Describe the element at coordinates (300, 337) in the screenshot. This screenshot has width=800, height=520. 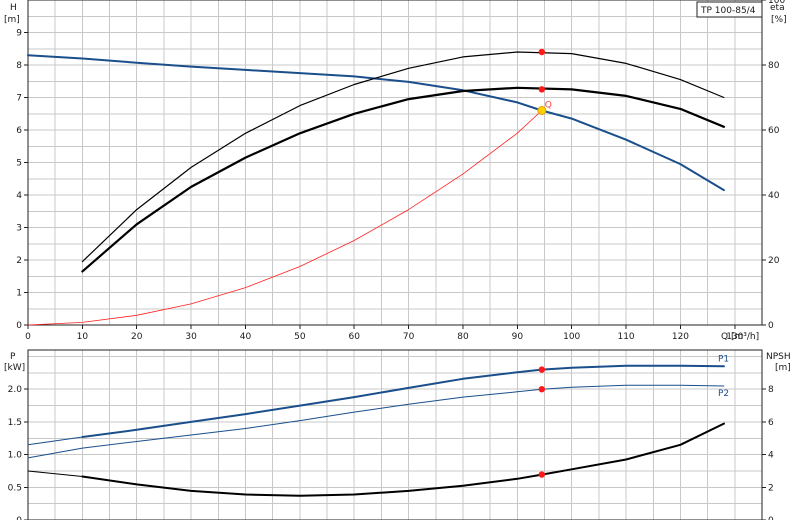
I see `x-axis-tick-label: 50` at that location.